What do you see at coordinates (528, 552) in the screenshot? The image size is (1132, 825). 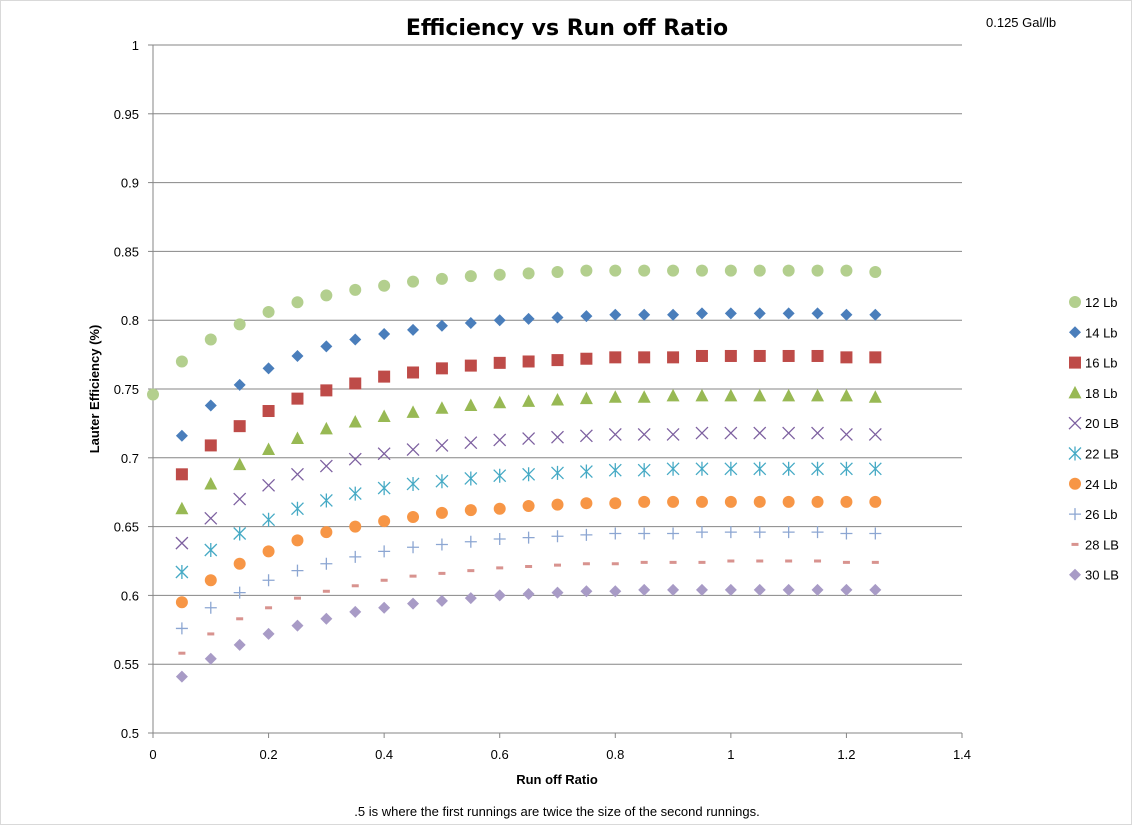 I see `series-24-lb` at bounding box center [528, 552].